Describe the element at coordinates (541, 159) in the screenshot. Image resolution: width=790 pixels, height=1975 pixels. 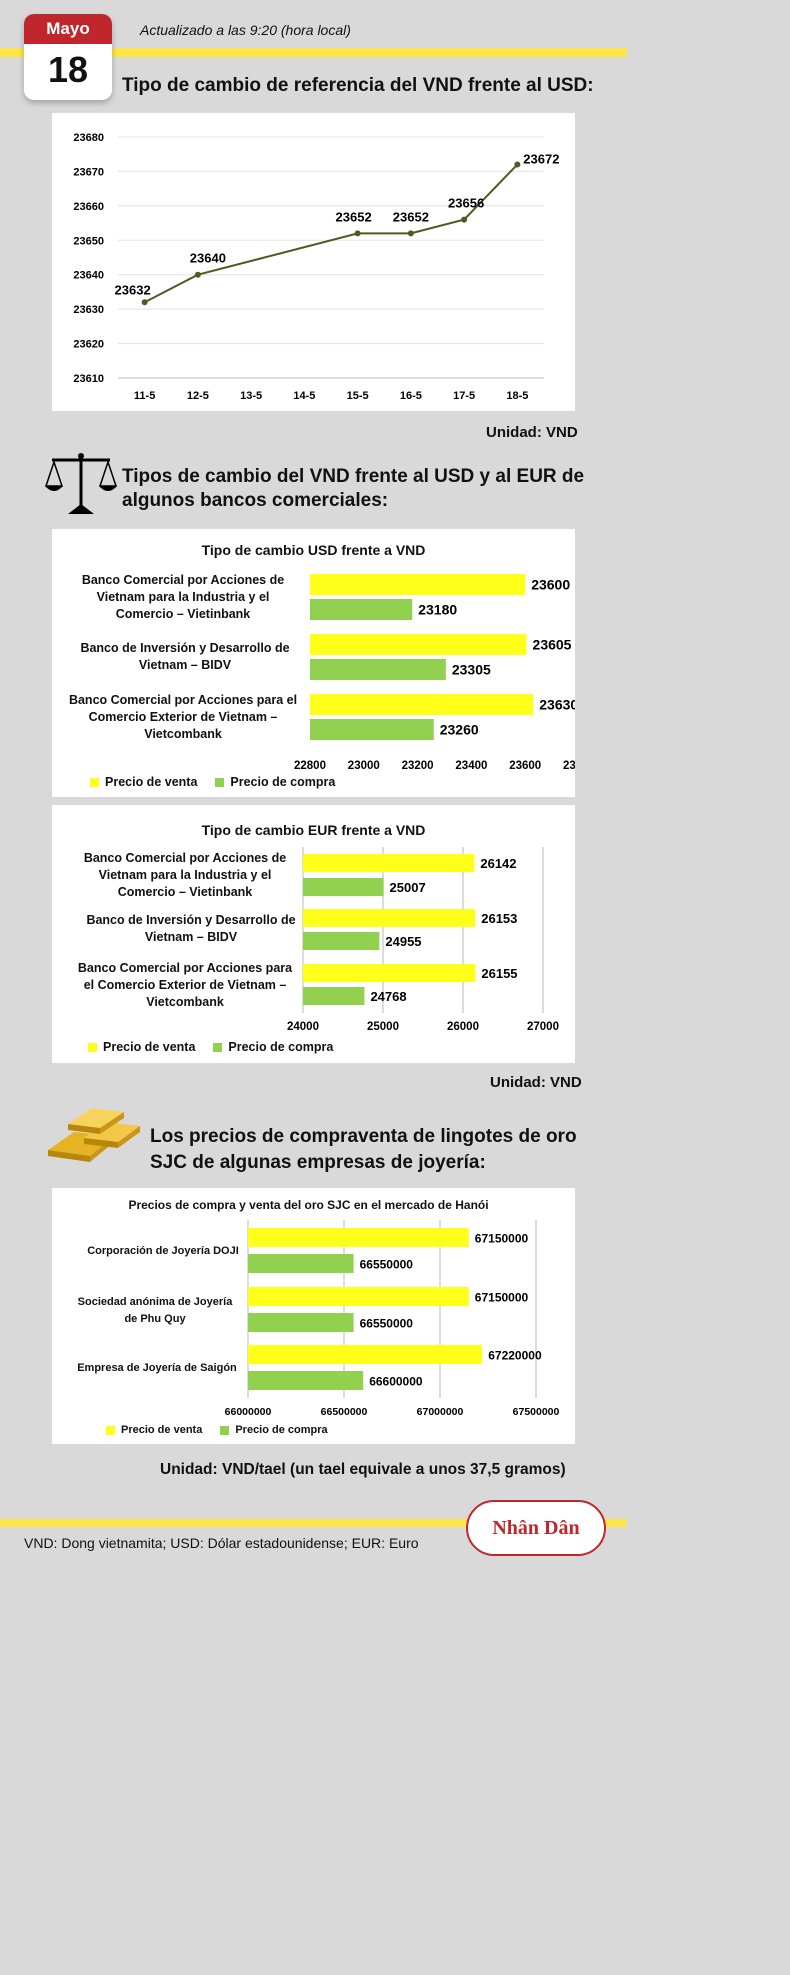
I see `data-label: 23672` at that location.